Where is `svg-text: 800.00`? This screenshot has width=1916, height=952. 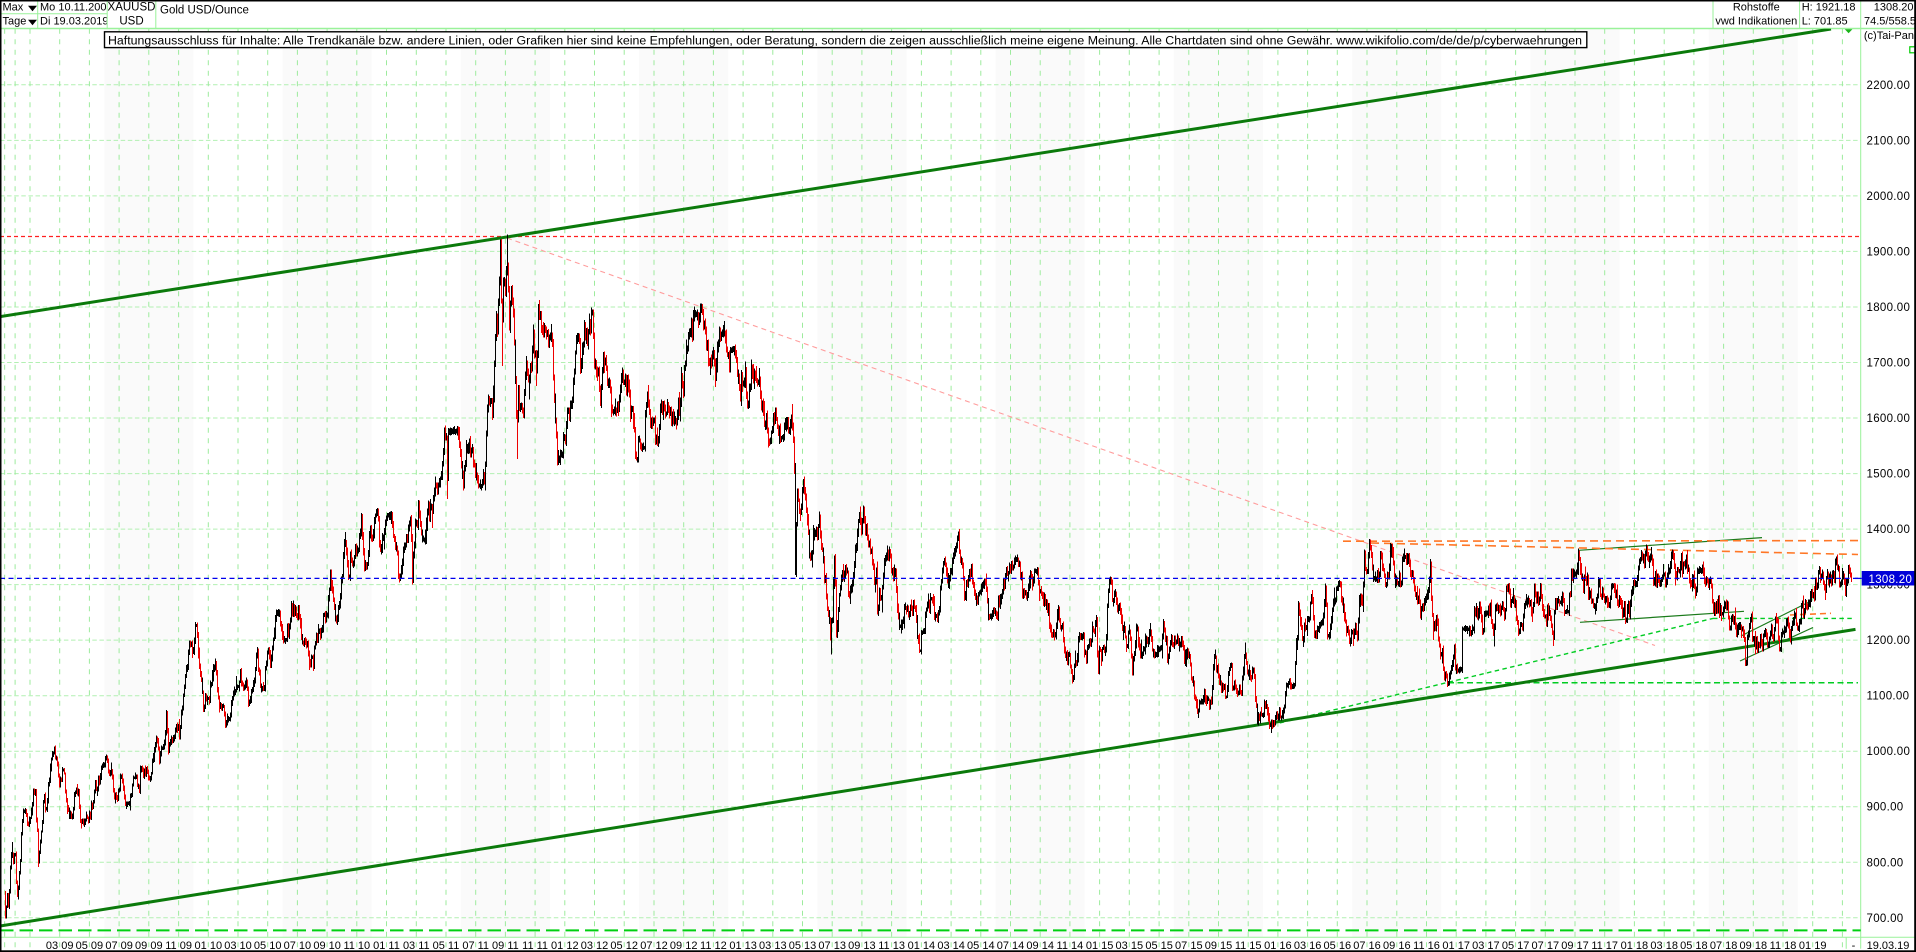
svg-text: 800.00 is located at coordinates (1885, 863).